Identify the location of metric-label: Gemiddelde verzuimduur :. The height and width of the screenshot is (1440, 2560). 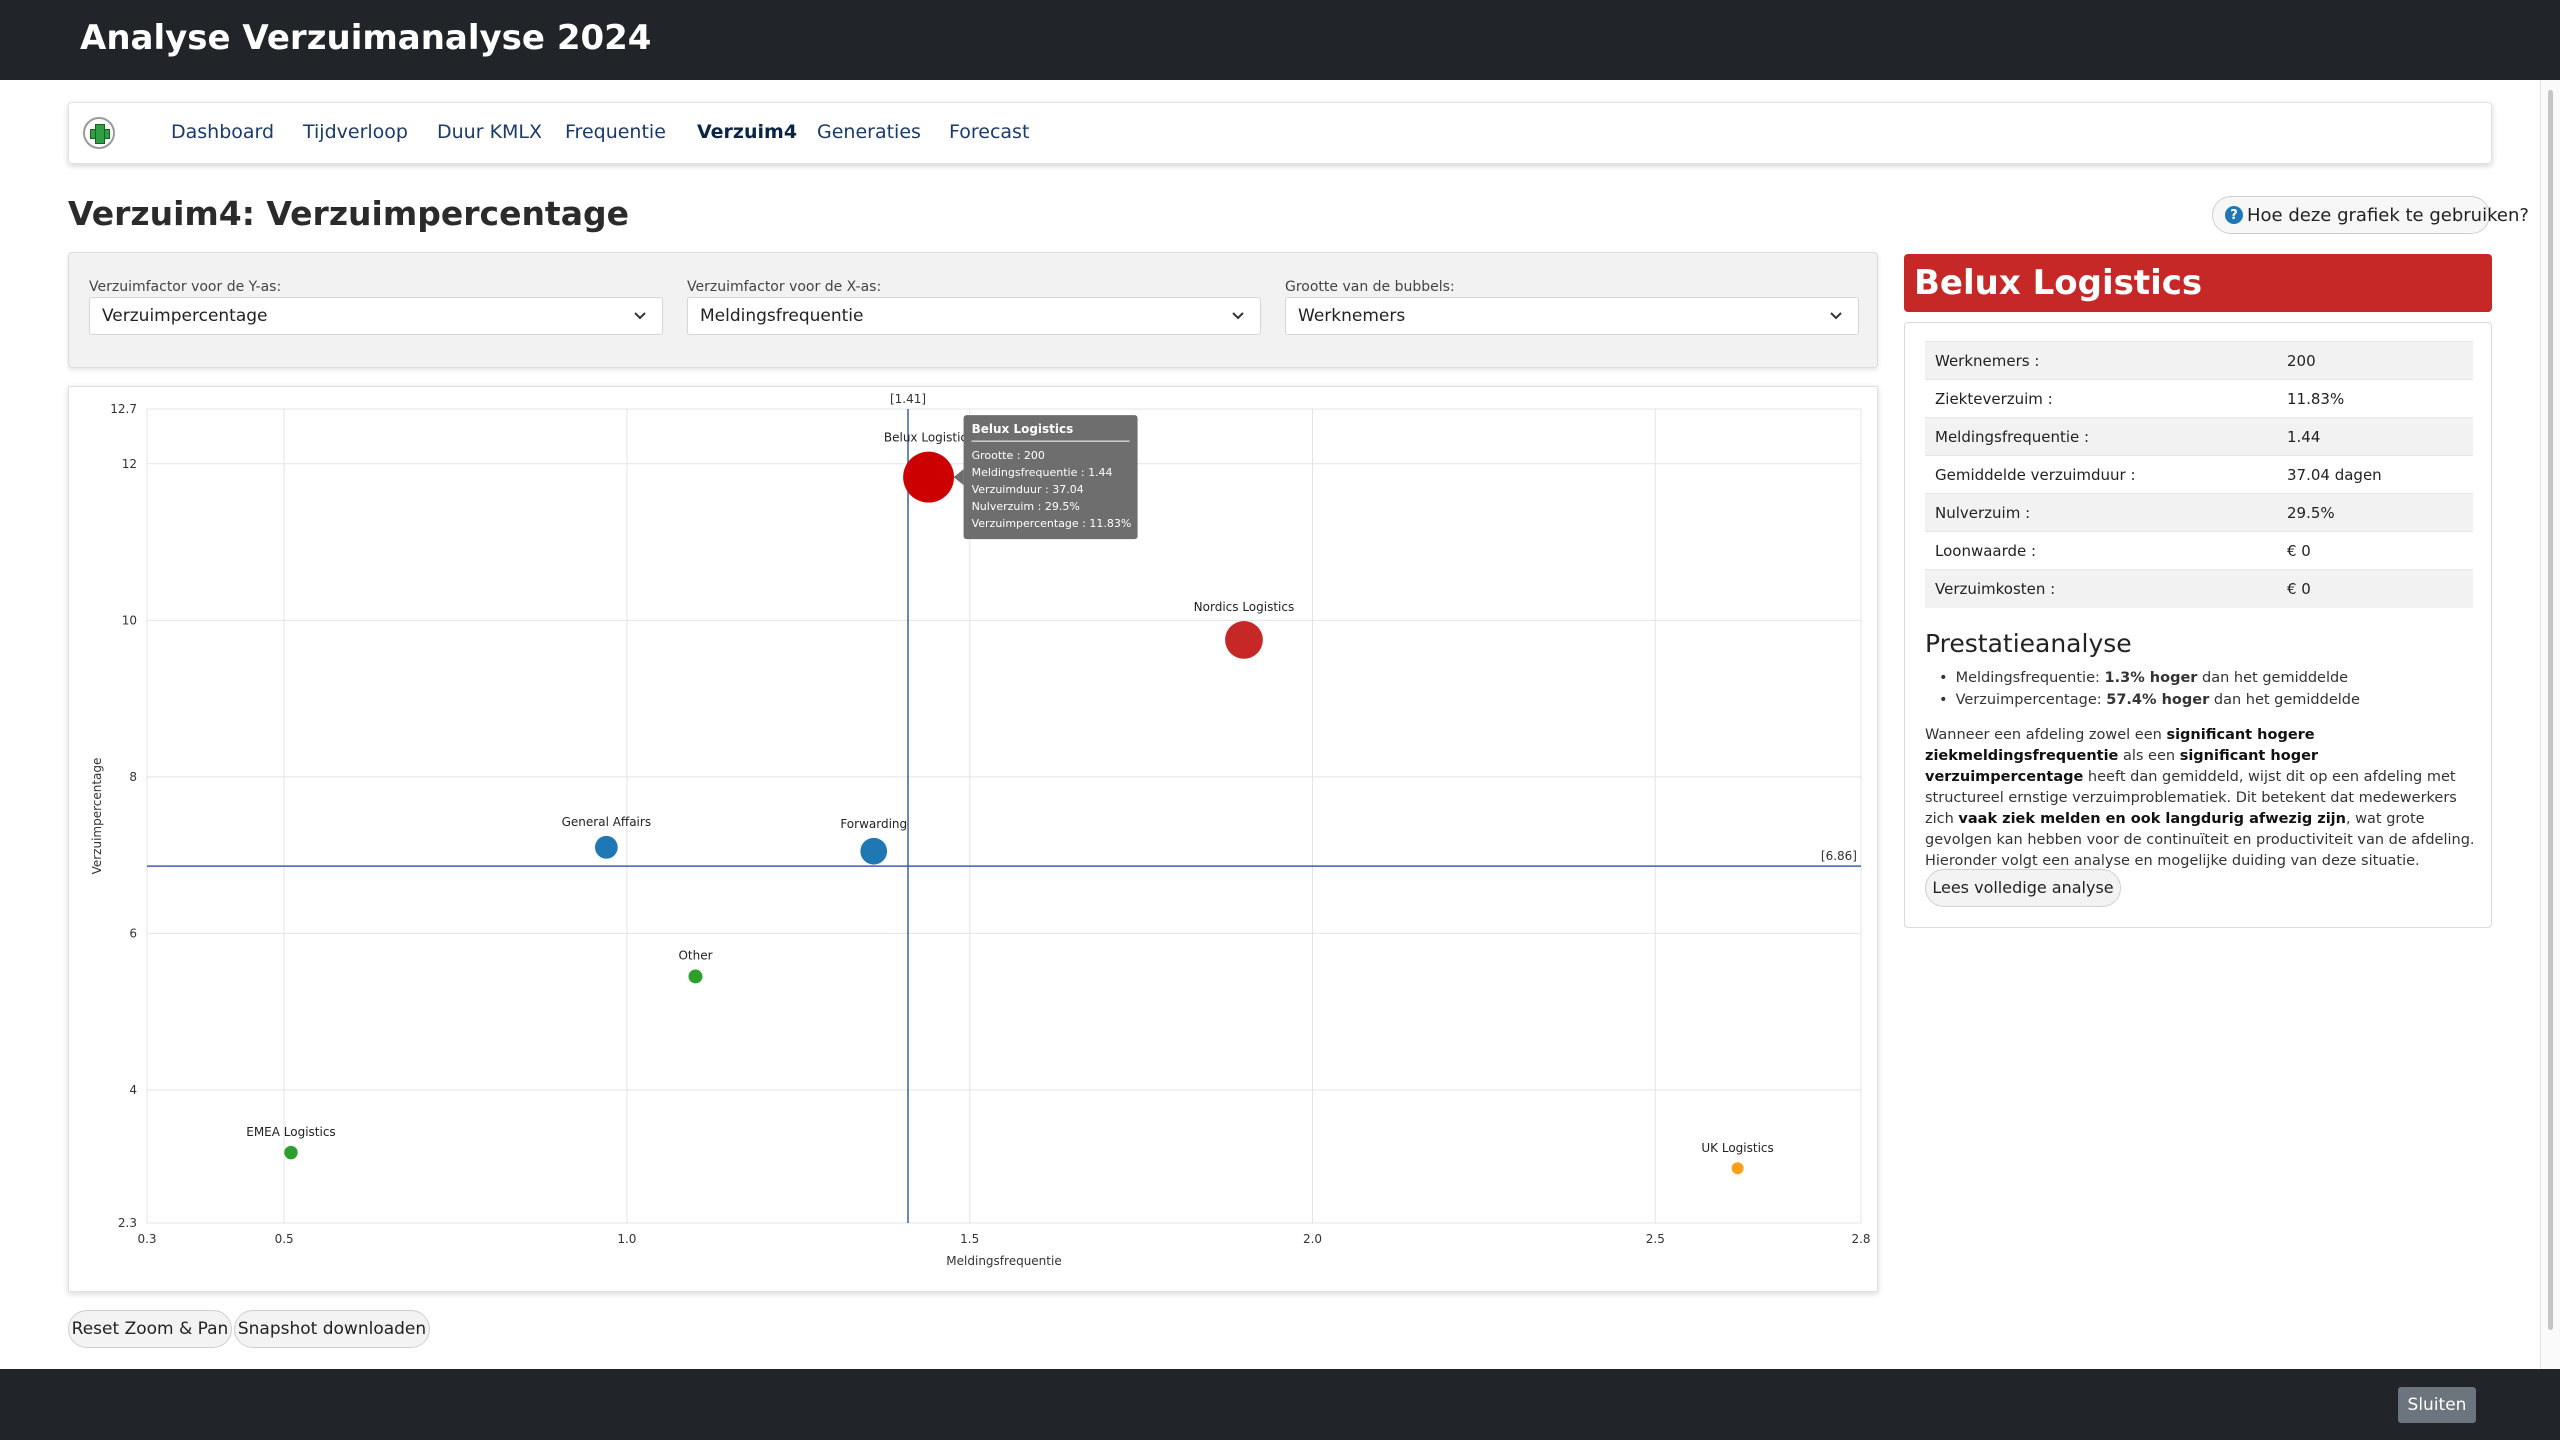
(2099, 474).